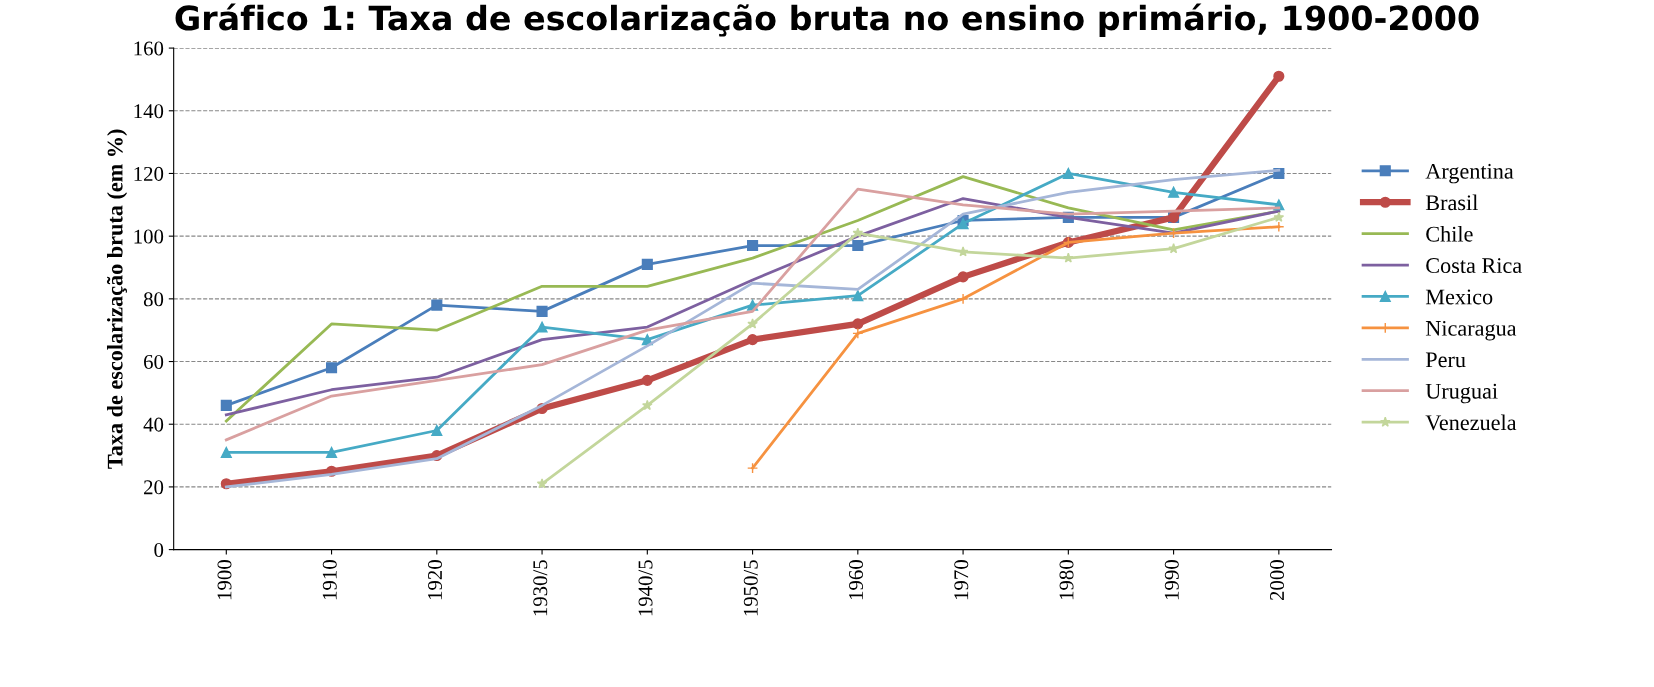 The height and width of the screenshot is (687, 1654). What do you see at coordinates (149, 236) in the screenshot?
I see `y-tick-label: 100` at bounding box center [149, 236].